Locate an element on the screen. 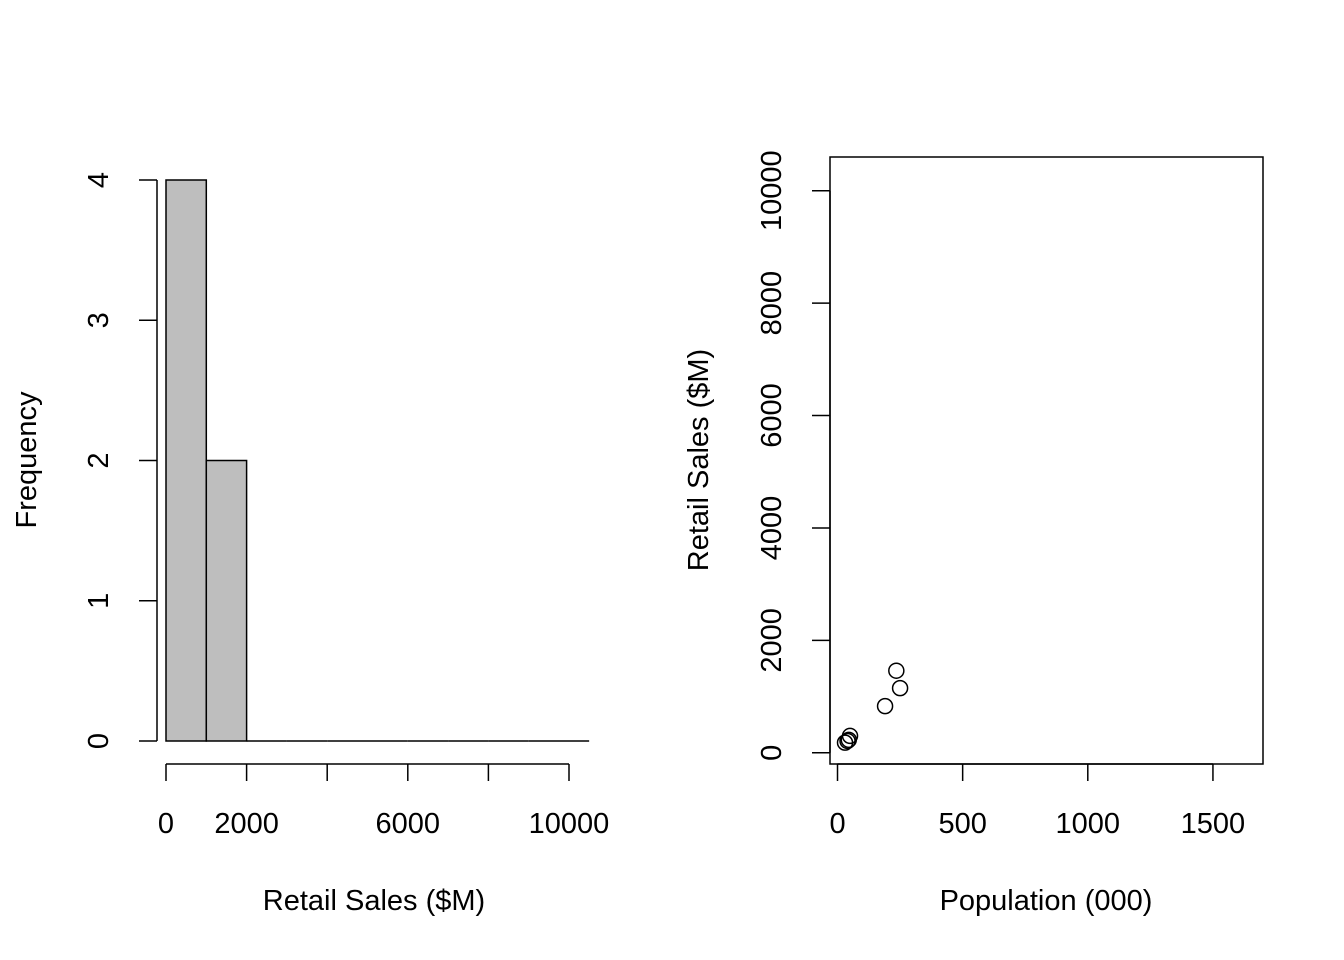  histogram-x-axis-title: Retail Sales ($M) is located at coordinates (374, 901).